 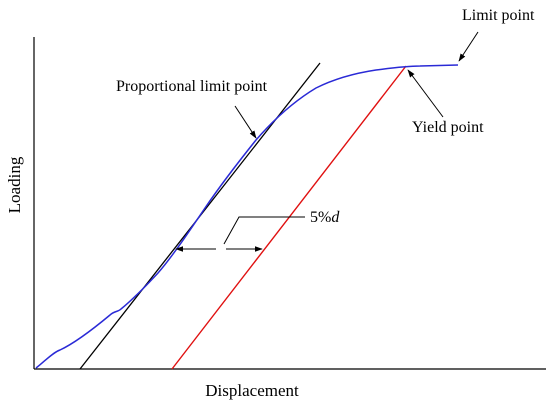 What do you see at coordinates (192, 86) in the screenshot?
I see `proportional-limit-label: Proportional limit point` at bounding box center [192, 86].